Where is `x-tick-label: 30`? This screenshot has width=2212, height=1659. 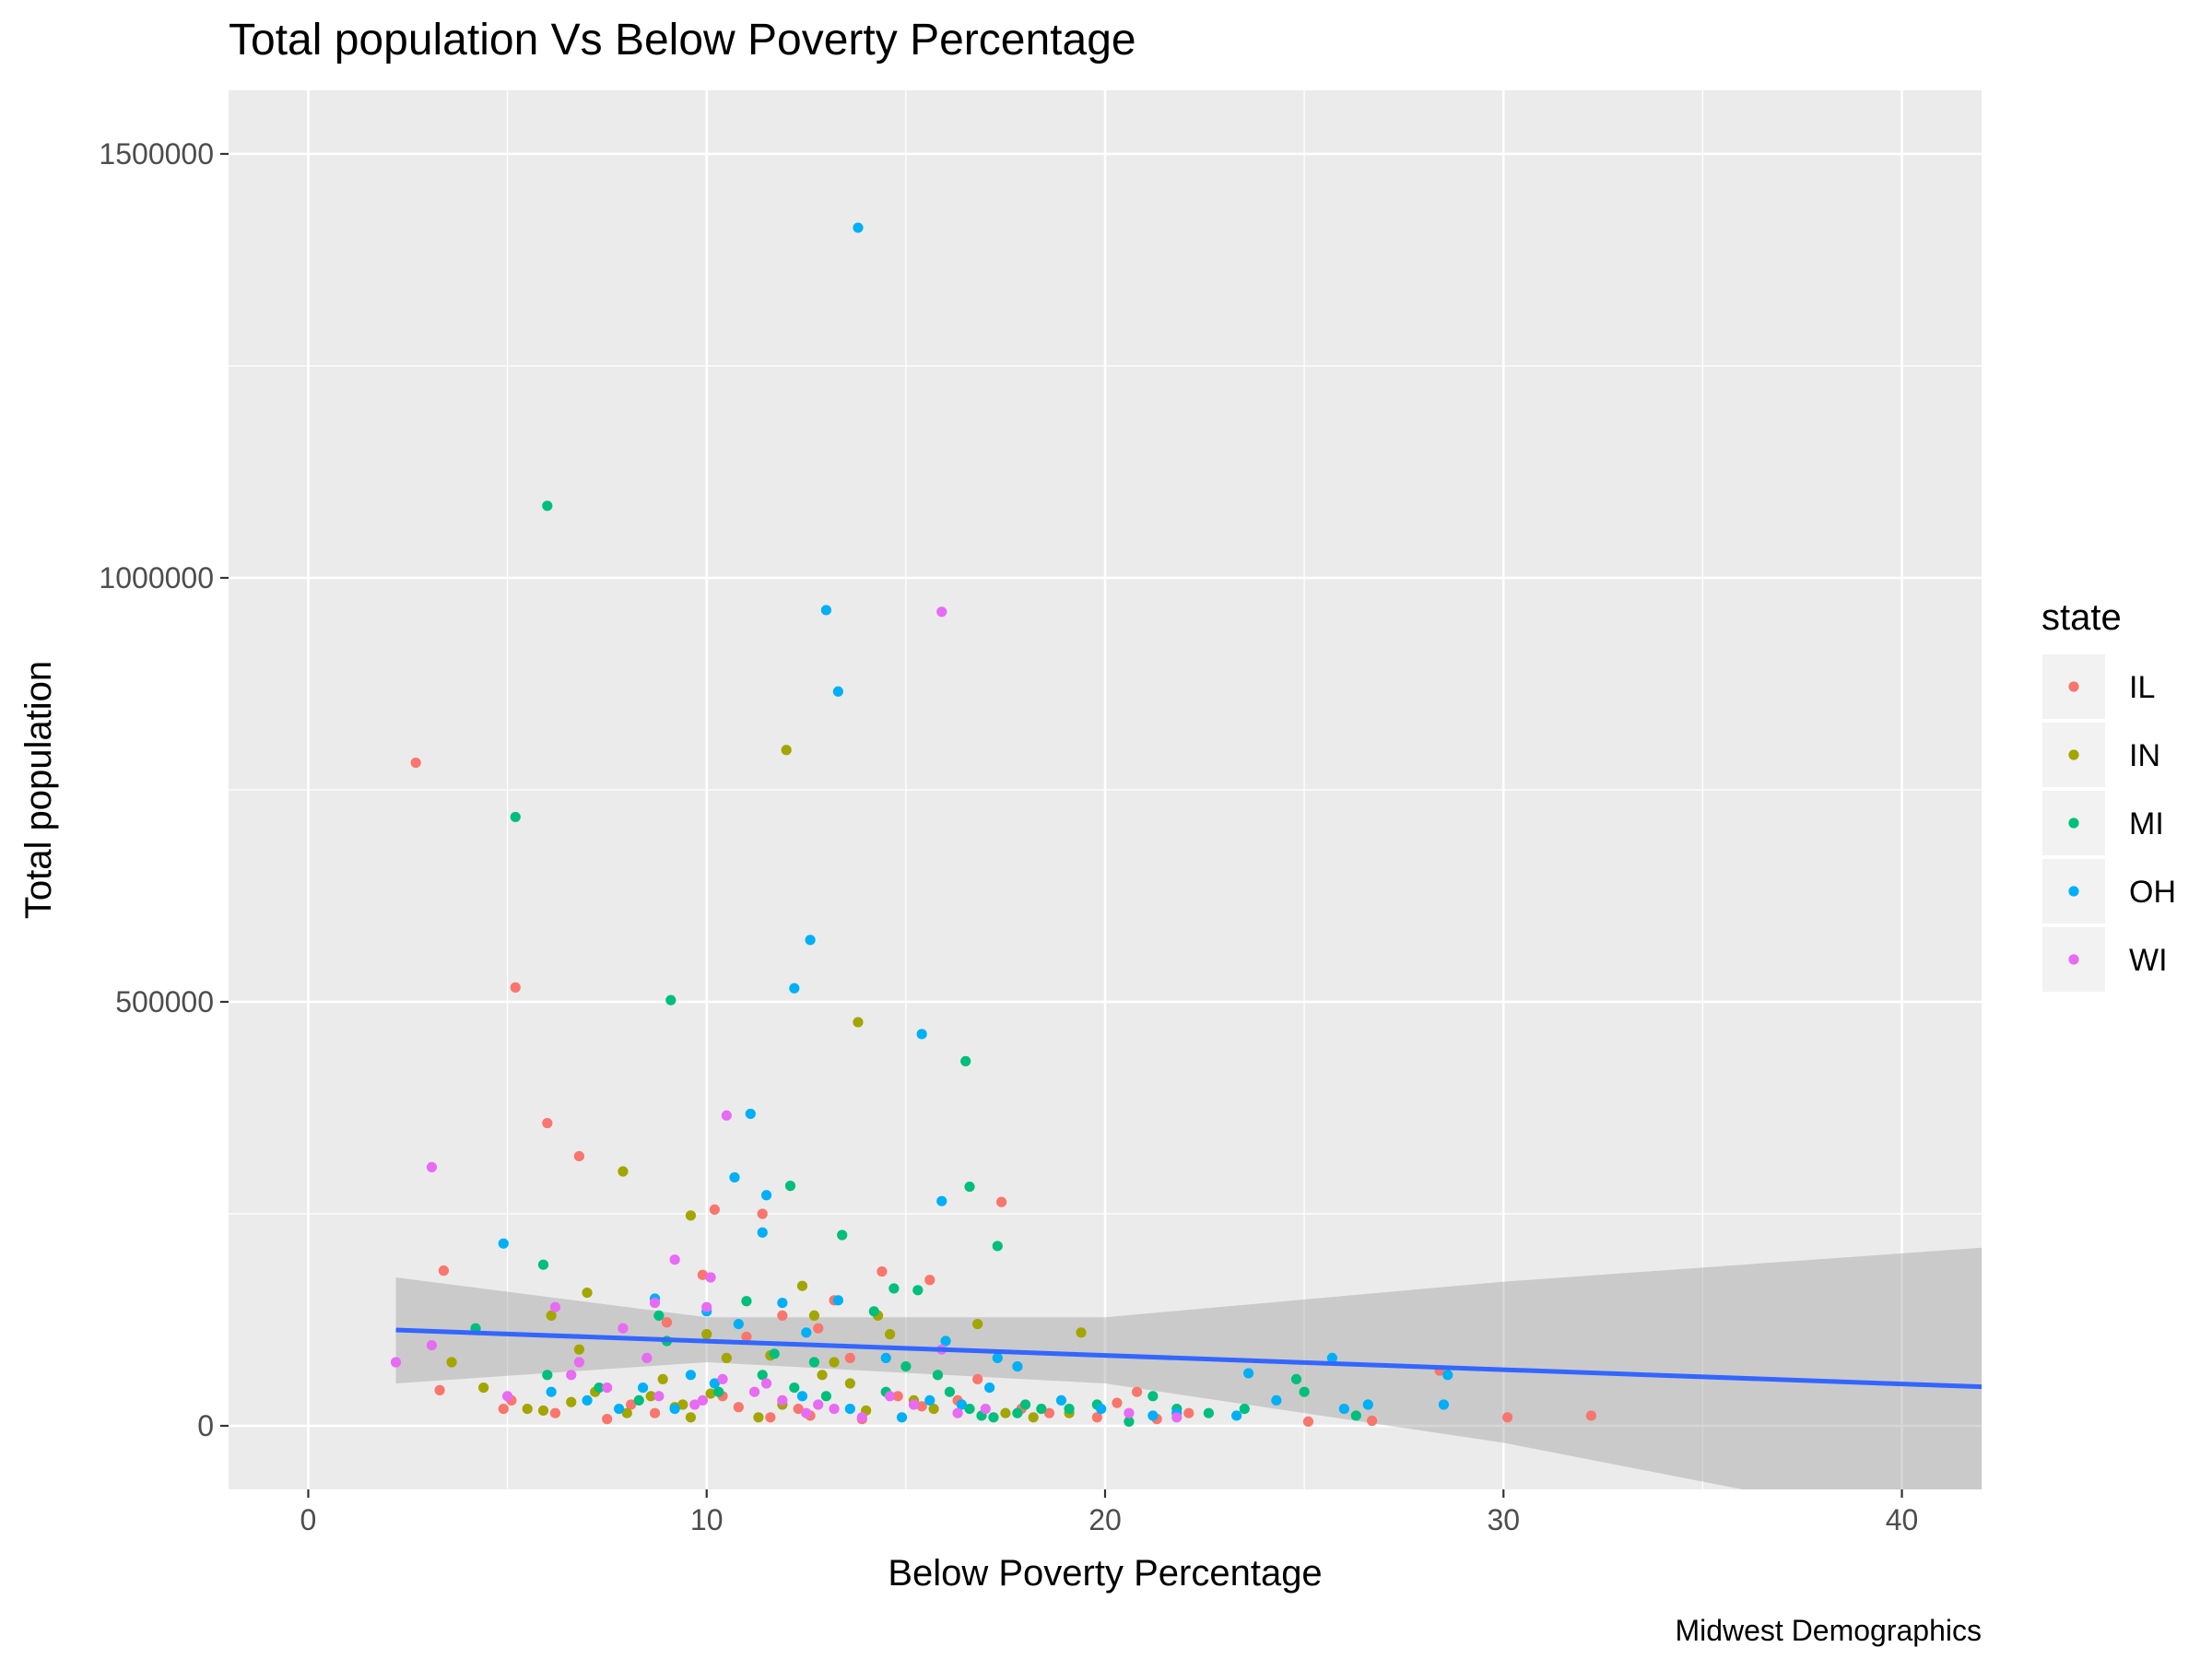 x-tick-label: 30 is located at coordinates (1503, 1519).